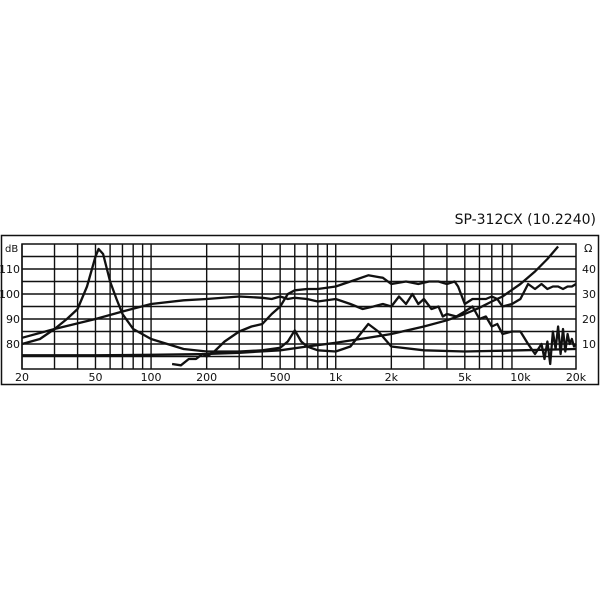  I want to click on x-tick-label: 20, so click(22, 377).